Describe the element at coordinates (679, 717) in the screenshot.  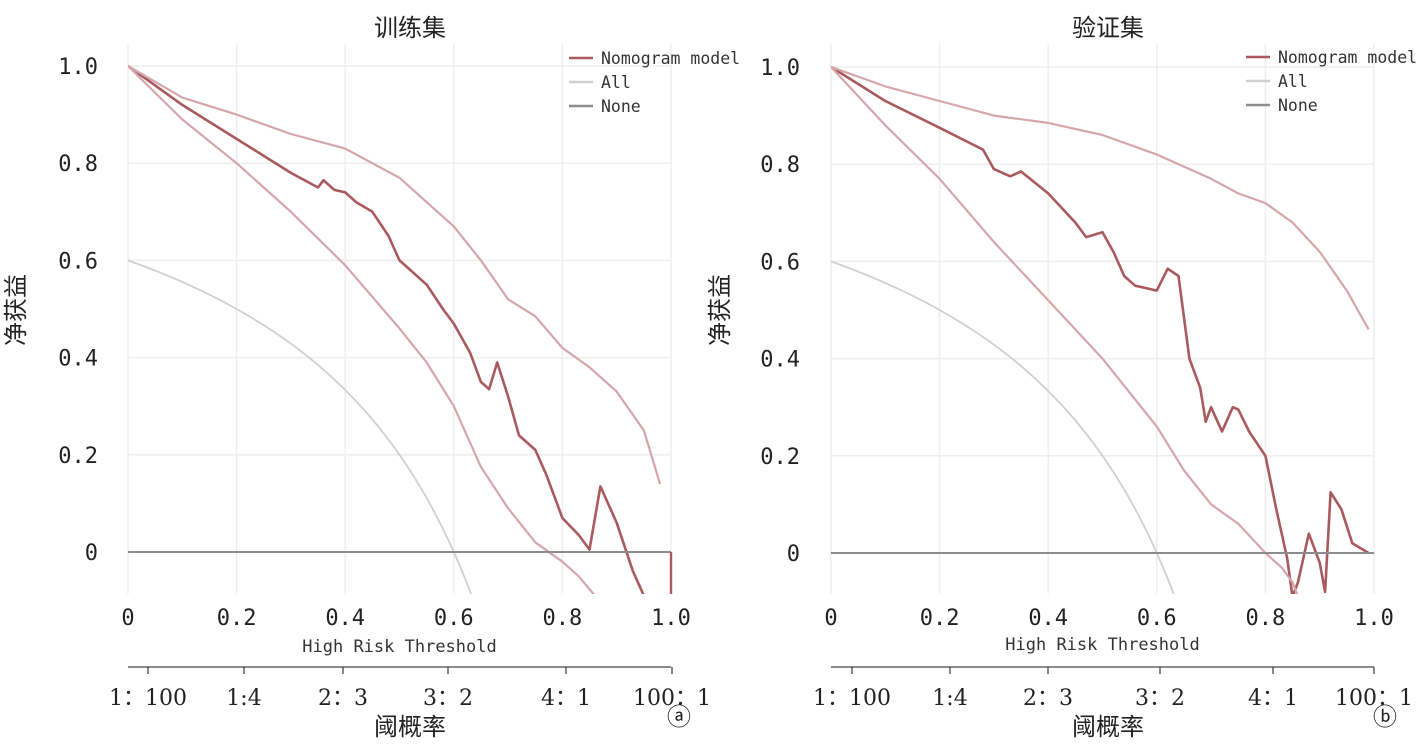
I see `panel-tag: ⓐ` at that location.